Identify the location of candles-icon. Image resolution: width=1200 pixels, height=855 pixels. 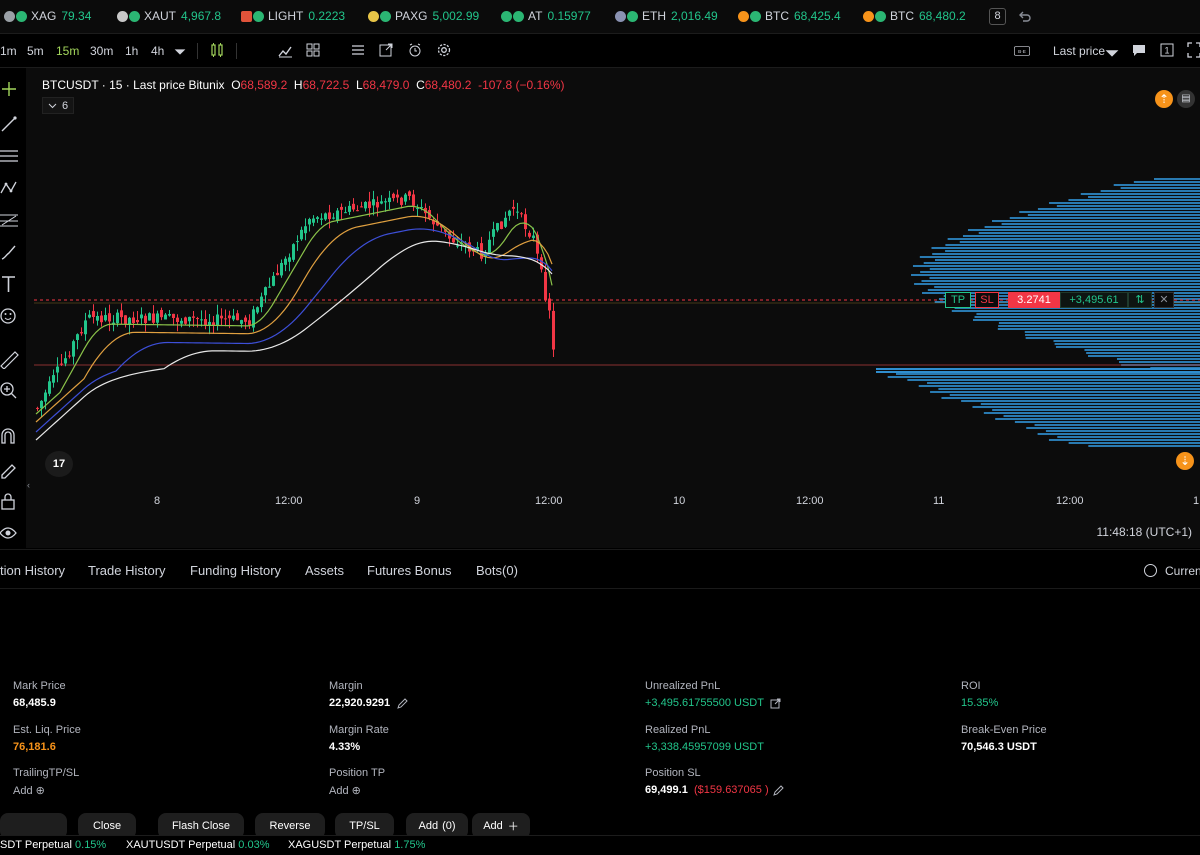
(217, 50).